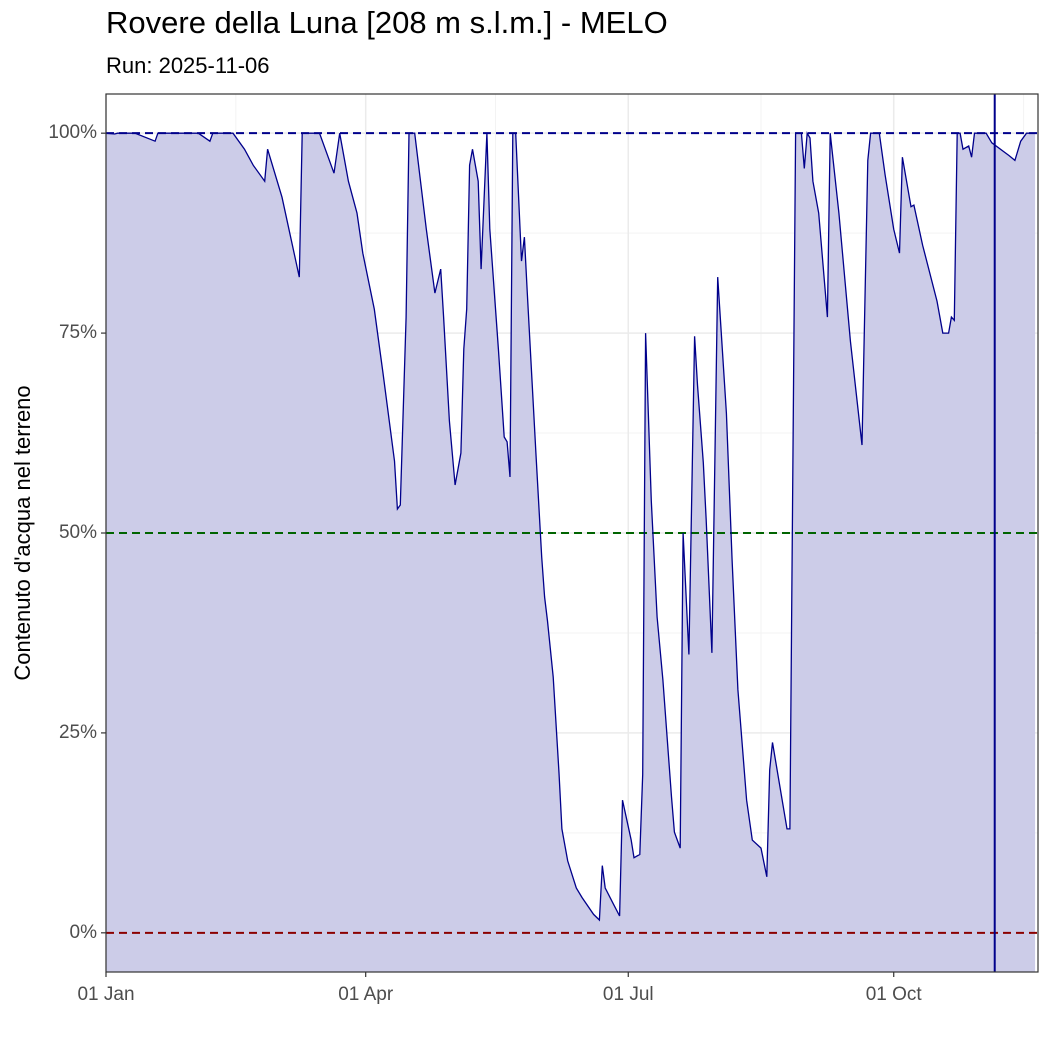 Image resolution: width=1050 pixels, height=1055 pixels. Describe the element at coordinates (22, 532) in the screenshot. I see `y-axis-label: Contenuto d'acqua nel terreno` at that location.